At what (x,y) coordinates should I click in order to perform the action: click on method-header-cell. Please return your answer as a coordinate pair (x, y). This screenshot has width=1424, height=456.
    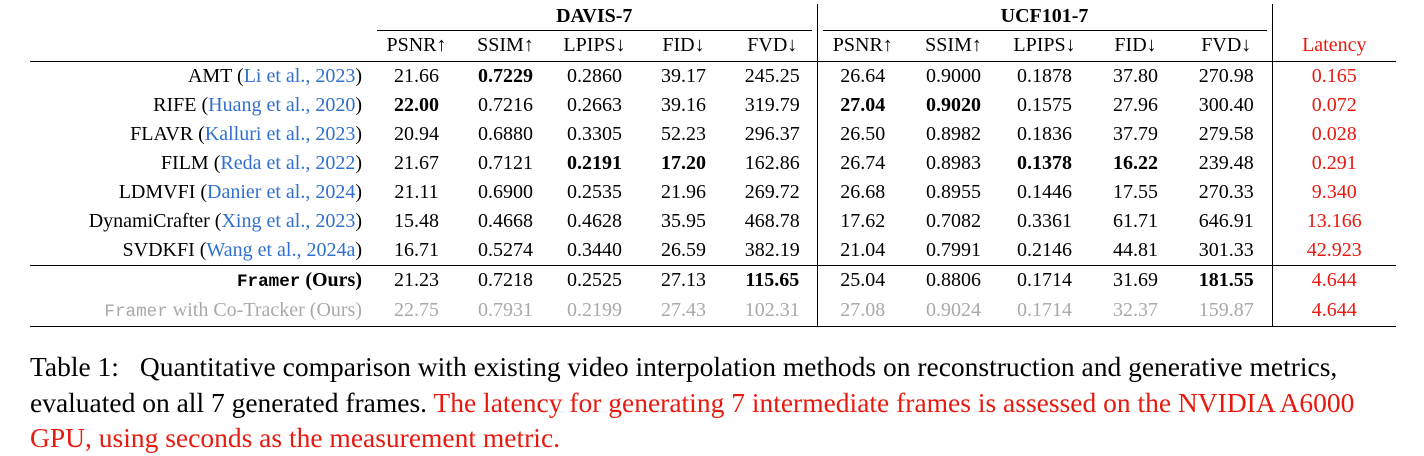
    Looking at the image, I should click on (201, 46).